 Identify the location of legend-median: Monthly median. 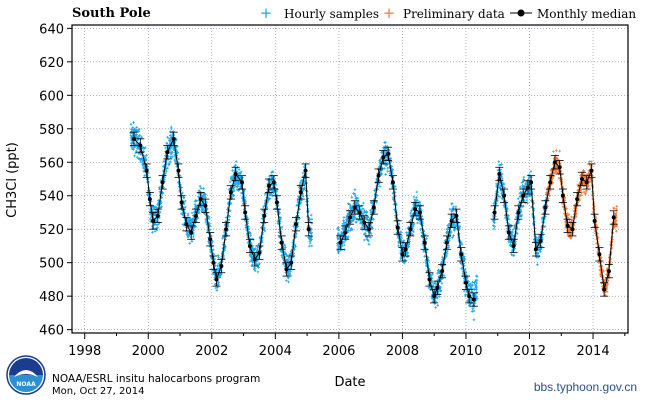
(573, 14).